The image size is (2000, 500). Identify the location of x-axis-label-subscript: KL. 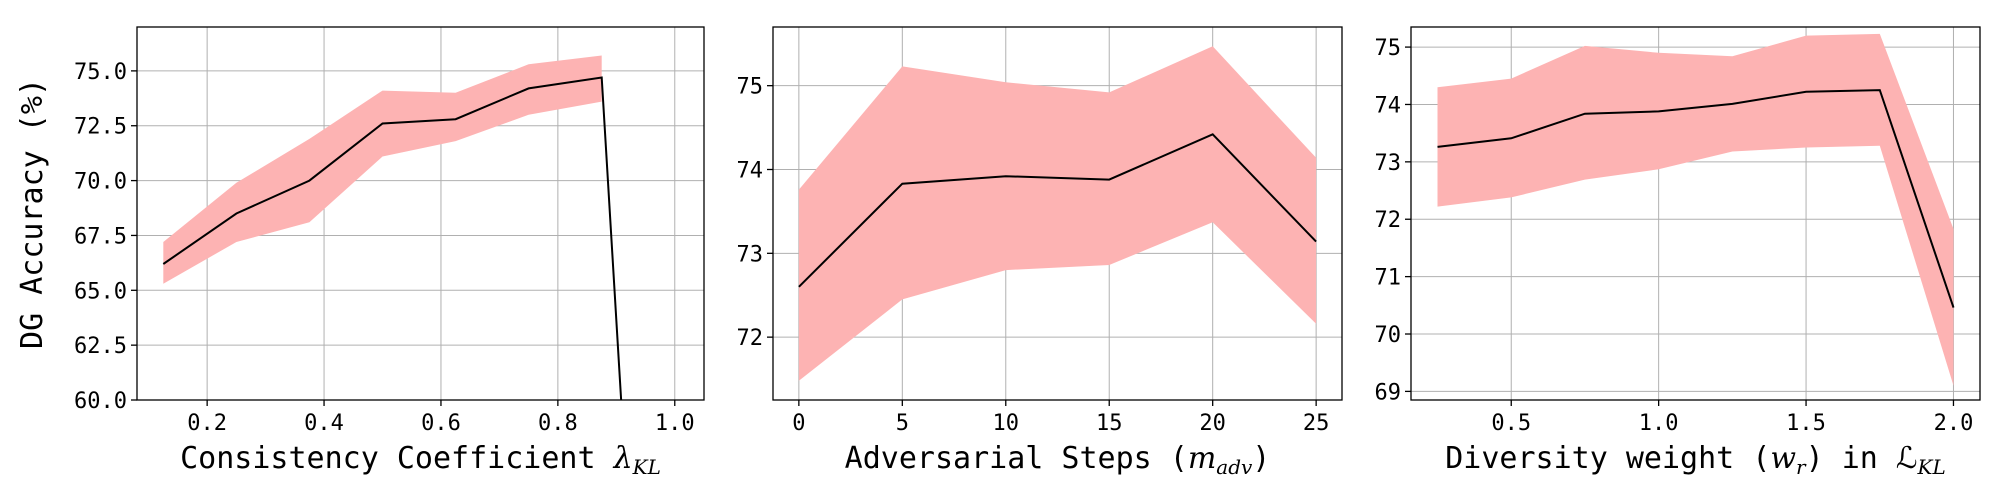
(646, 467).